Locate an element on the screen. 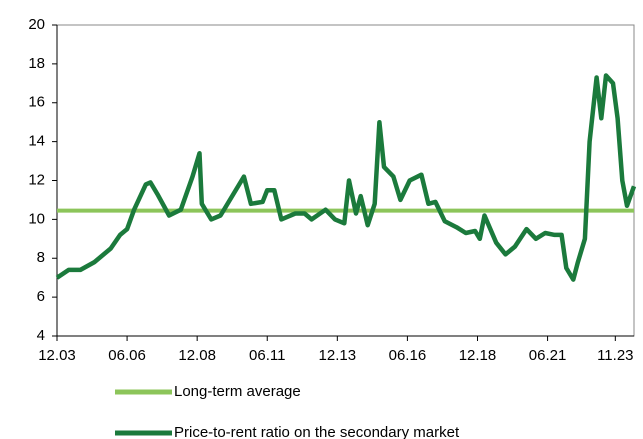 Image resolution: width=643 pixels, height=439 pixels. y-tick-label: 10 is located at coordinates (36, 218).